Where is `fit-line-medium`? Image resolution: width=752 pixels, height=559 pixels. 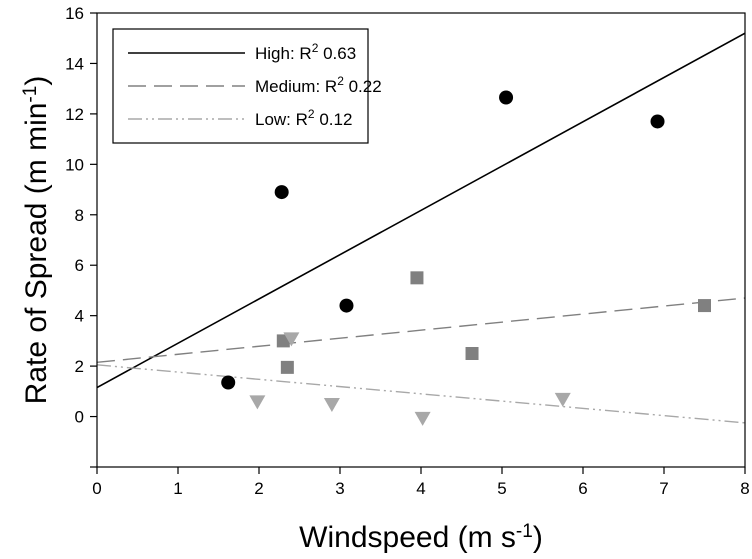 fit-line-medium is located at coordinates (421, 330).